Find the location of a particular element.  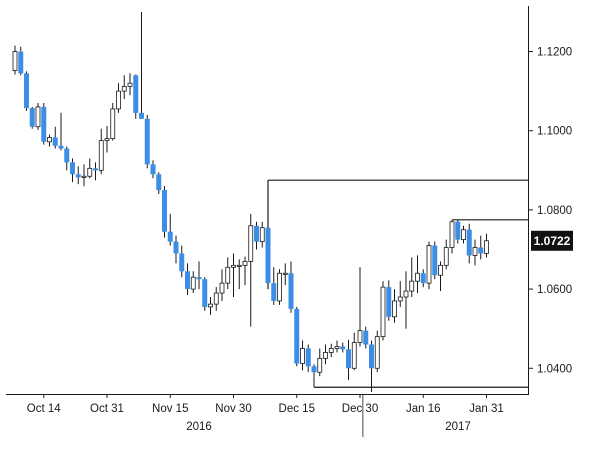

x-tick-label: Oct 31 is located at coordinates (107, 409).